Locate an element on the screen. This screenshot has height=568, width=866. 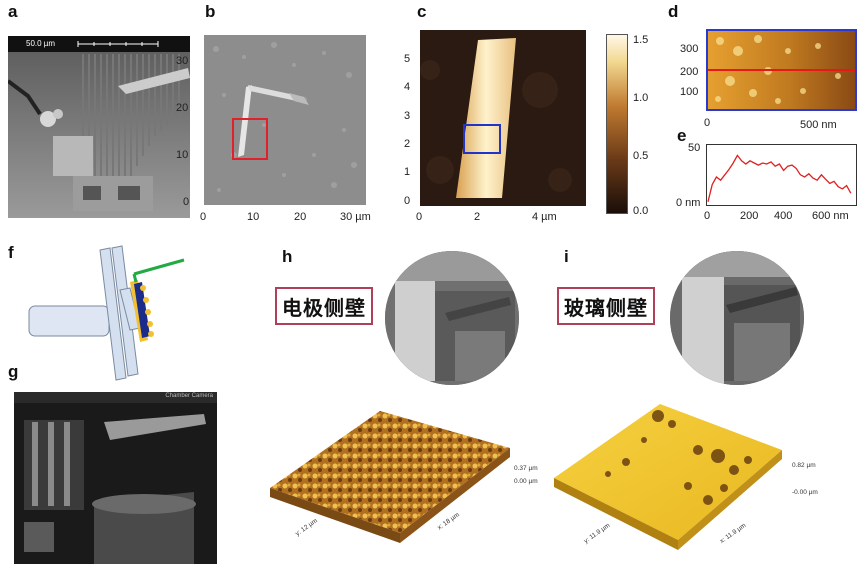
h-zmax: 0.37 µm is located at coordinates (526, 468).